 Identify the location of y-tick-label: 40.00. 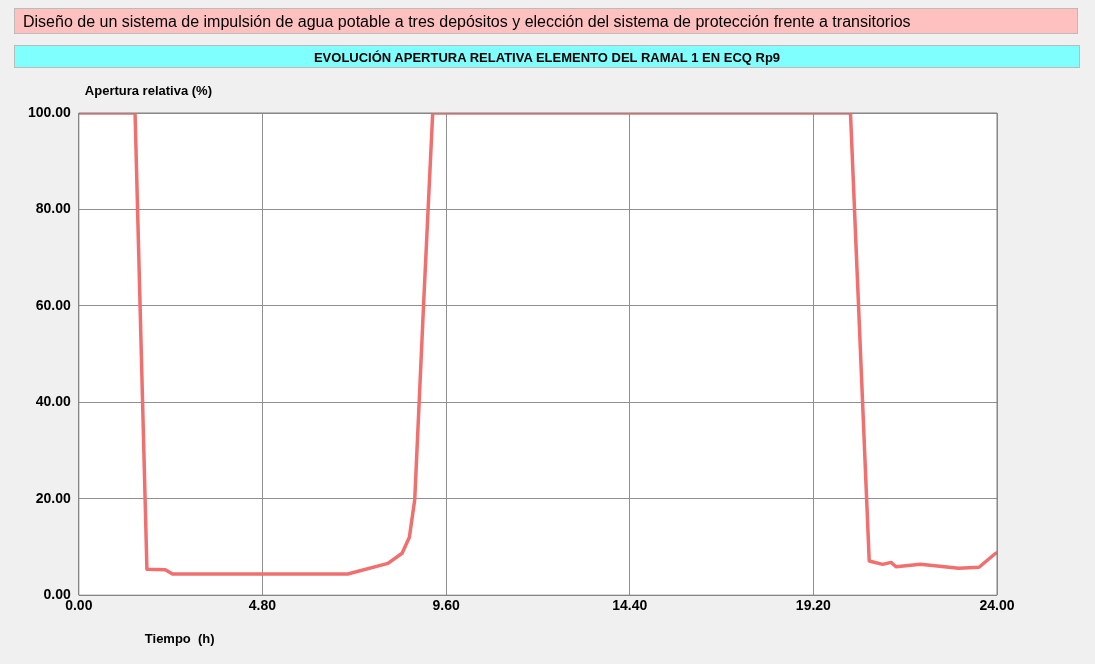
(53, 401).